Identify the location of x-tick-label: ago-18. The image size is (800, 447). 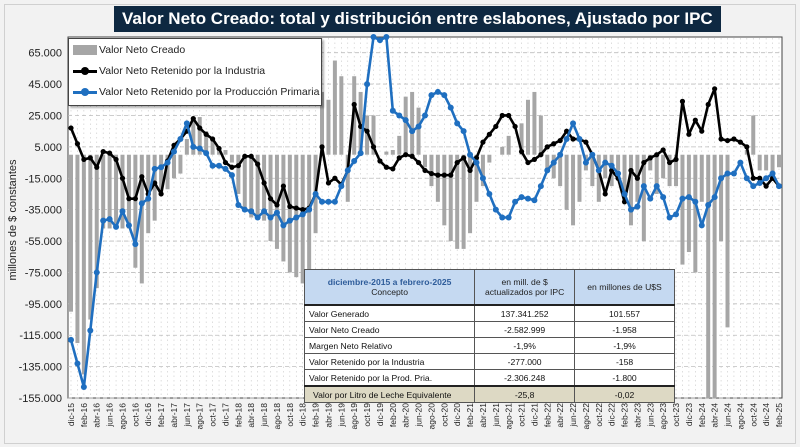
(277, 416).